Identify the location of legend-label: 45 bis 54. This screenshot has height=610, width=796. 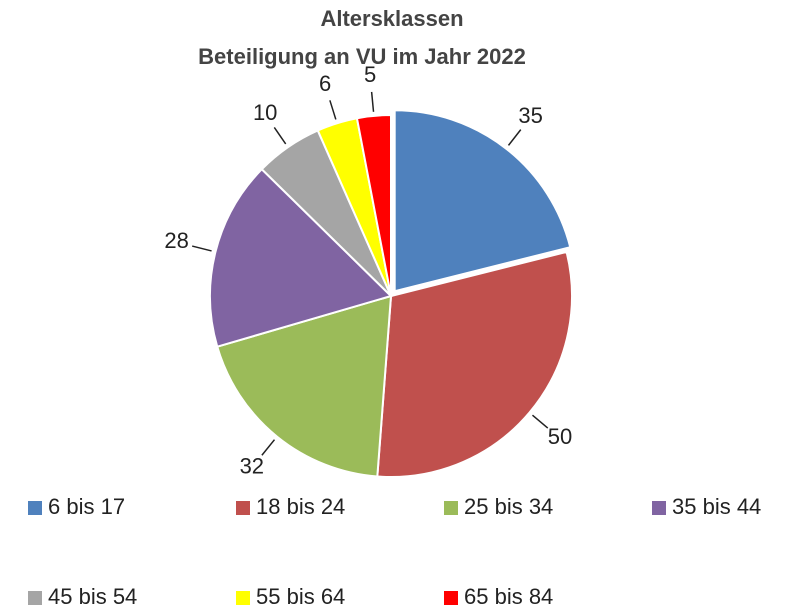
(92, 596).